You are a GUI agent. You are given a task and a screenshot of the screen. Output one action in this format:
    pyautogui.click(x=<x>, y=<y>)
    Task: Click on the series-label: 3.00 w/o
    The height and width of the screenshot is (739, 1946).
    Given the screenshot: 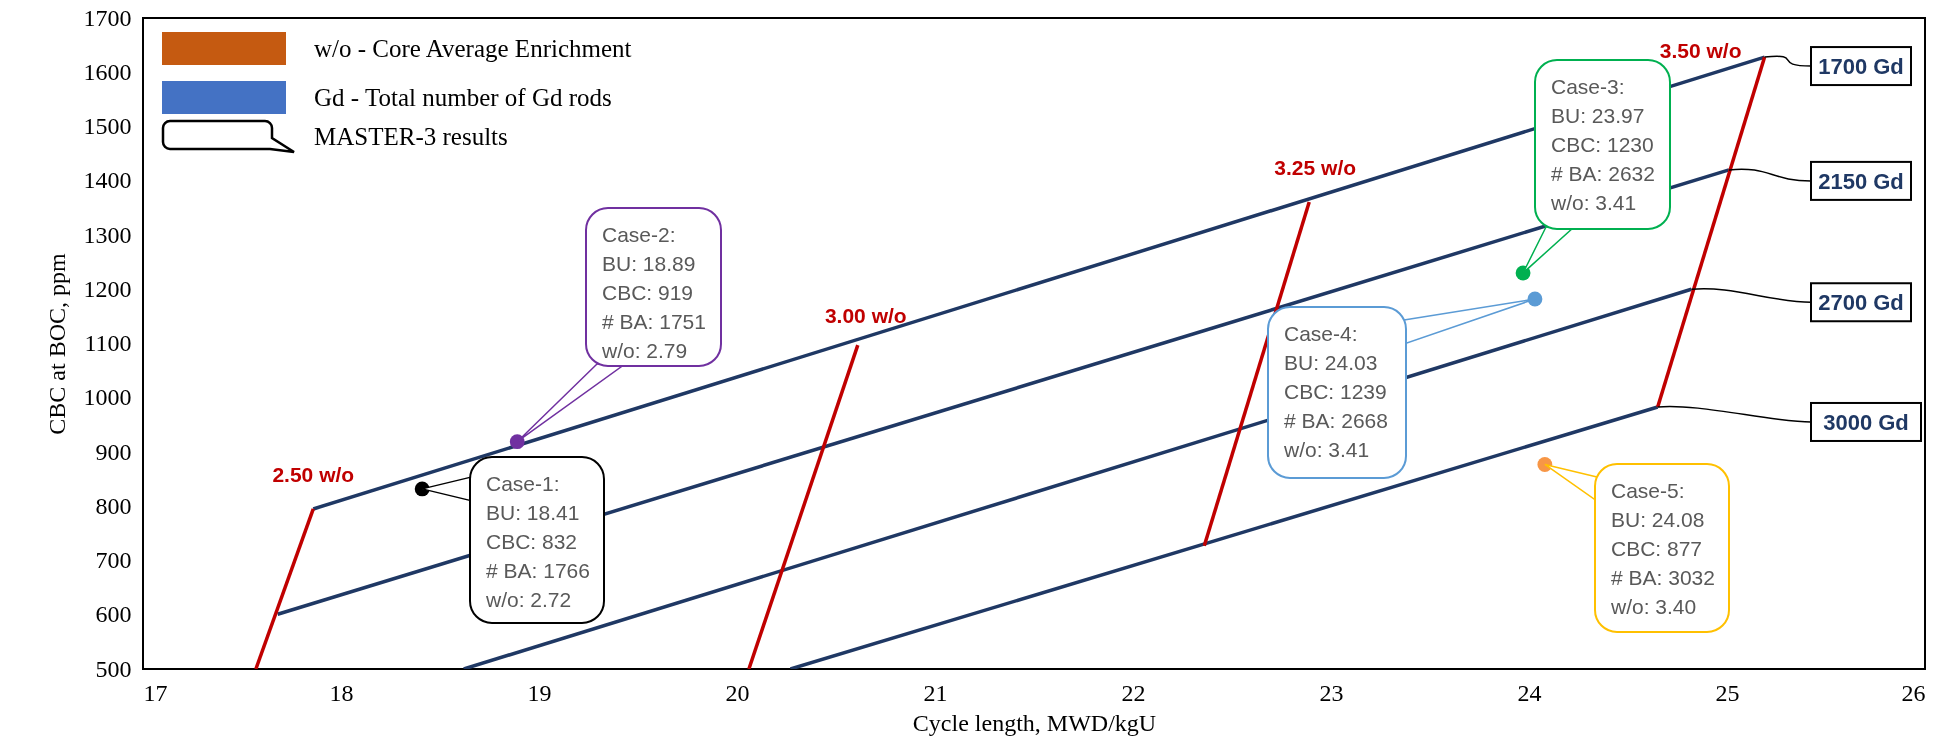 What is the action you would take?
    pyautogui.click(x=865, y=316)
    